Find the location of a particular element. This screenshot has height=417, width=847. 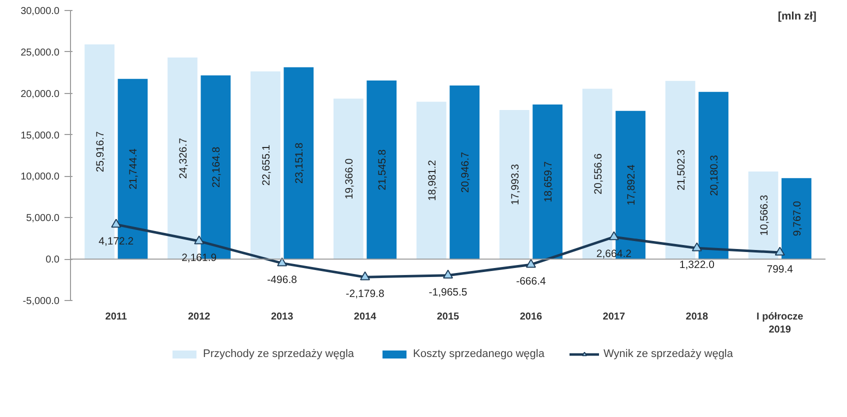

legend-label: Przychody ze sprzedaży węgla is located at coordinates (278, 354).